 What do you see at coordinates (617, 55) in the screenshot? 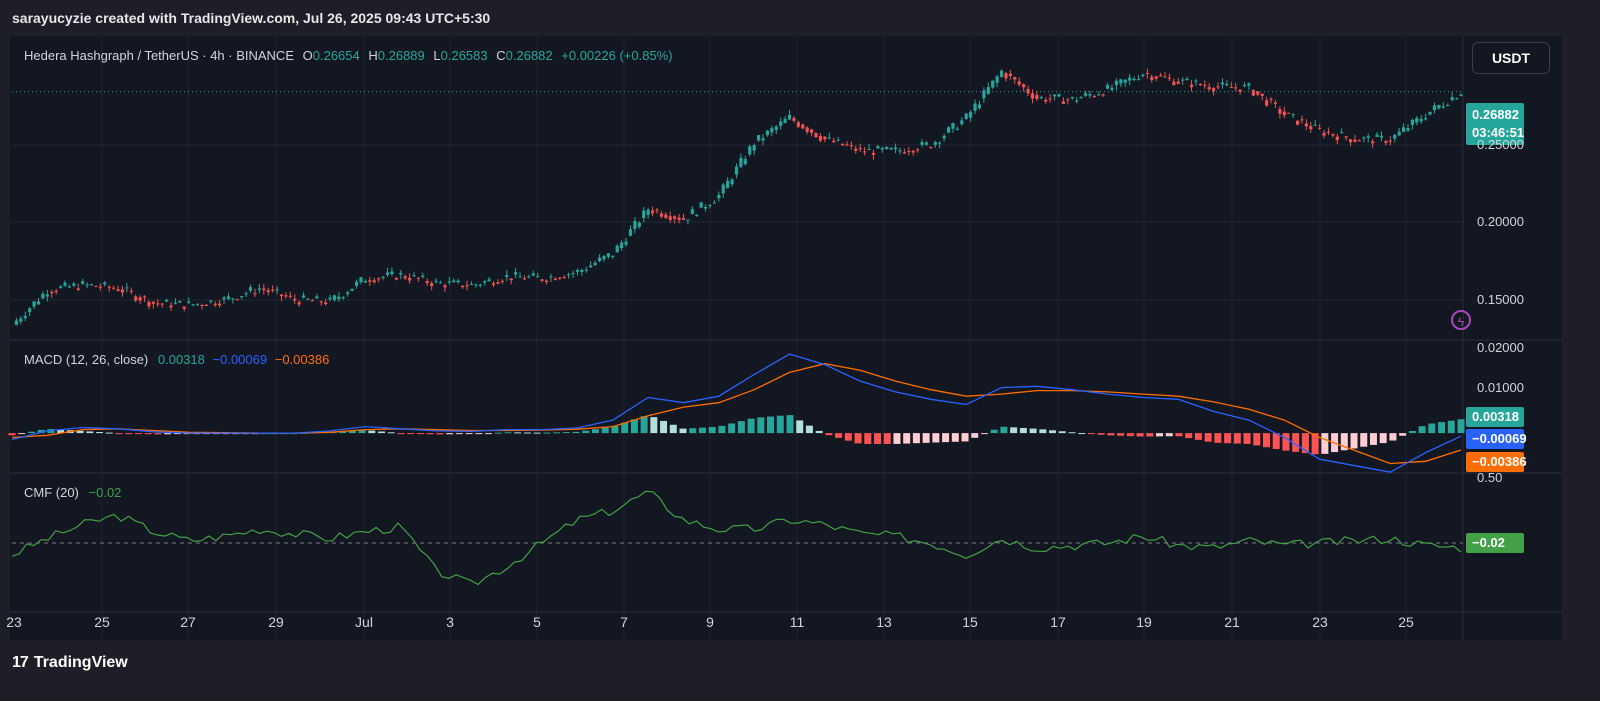
I see `change-value: +0.00226 (+0.85%)` at bounding box center [617, 55].